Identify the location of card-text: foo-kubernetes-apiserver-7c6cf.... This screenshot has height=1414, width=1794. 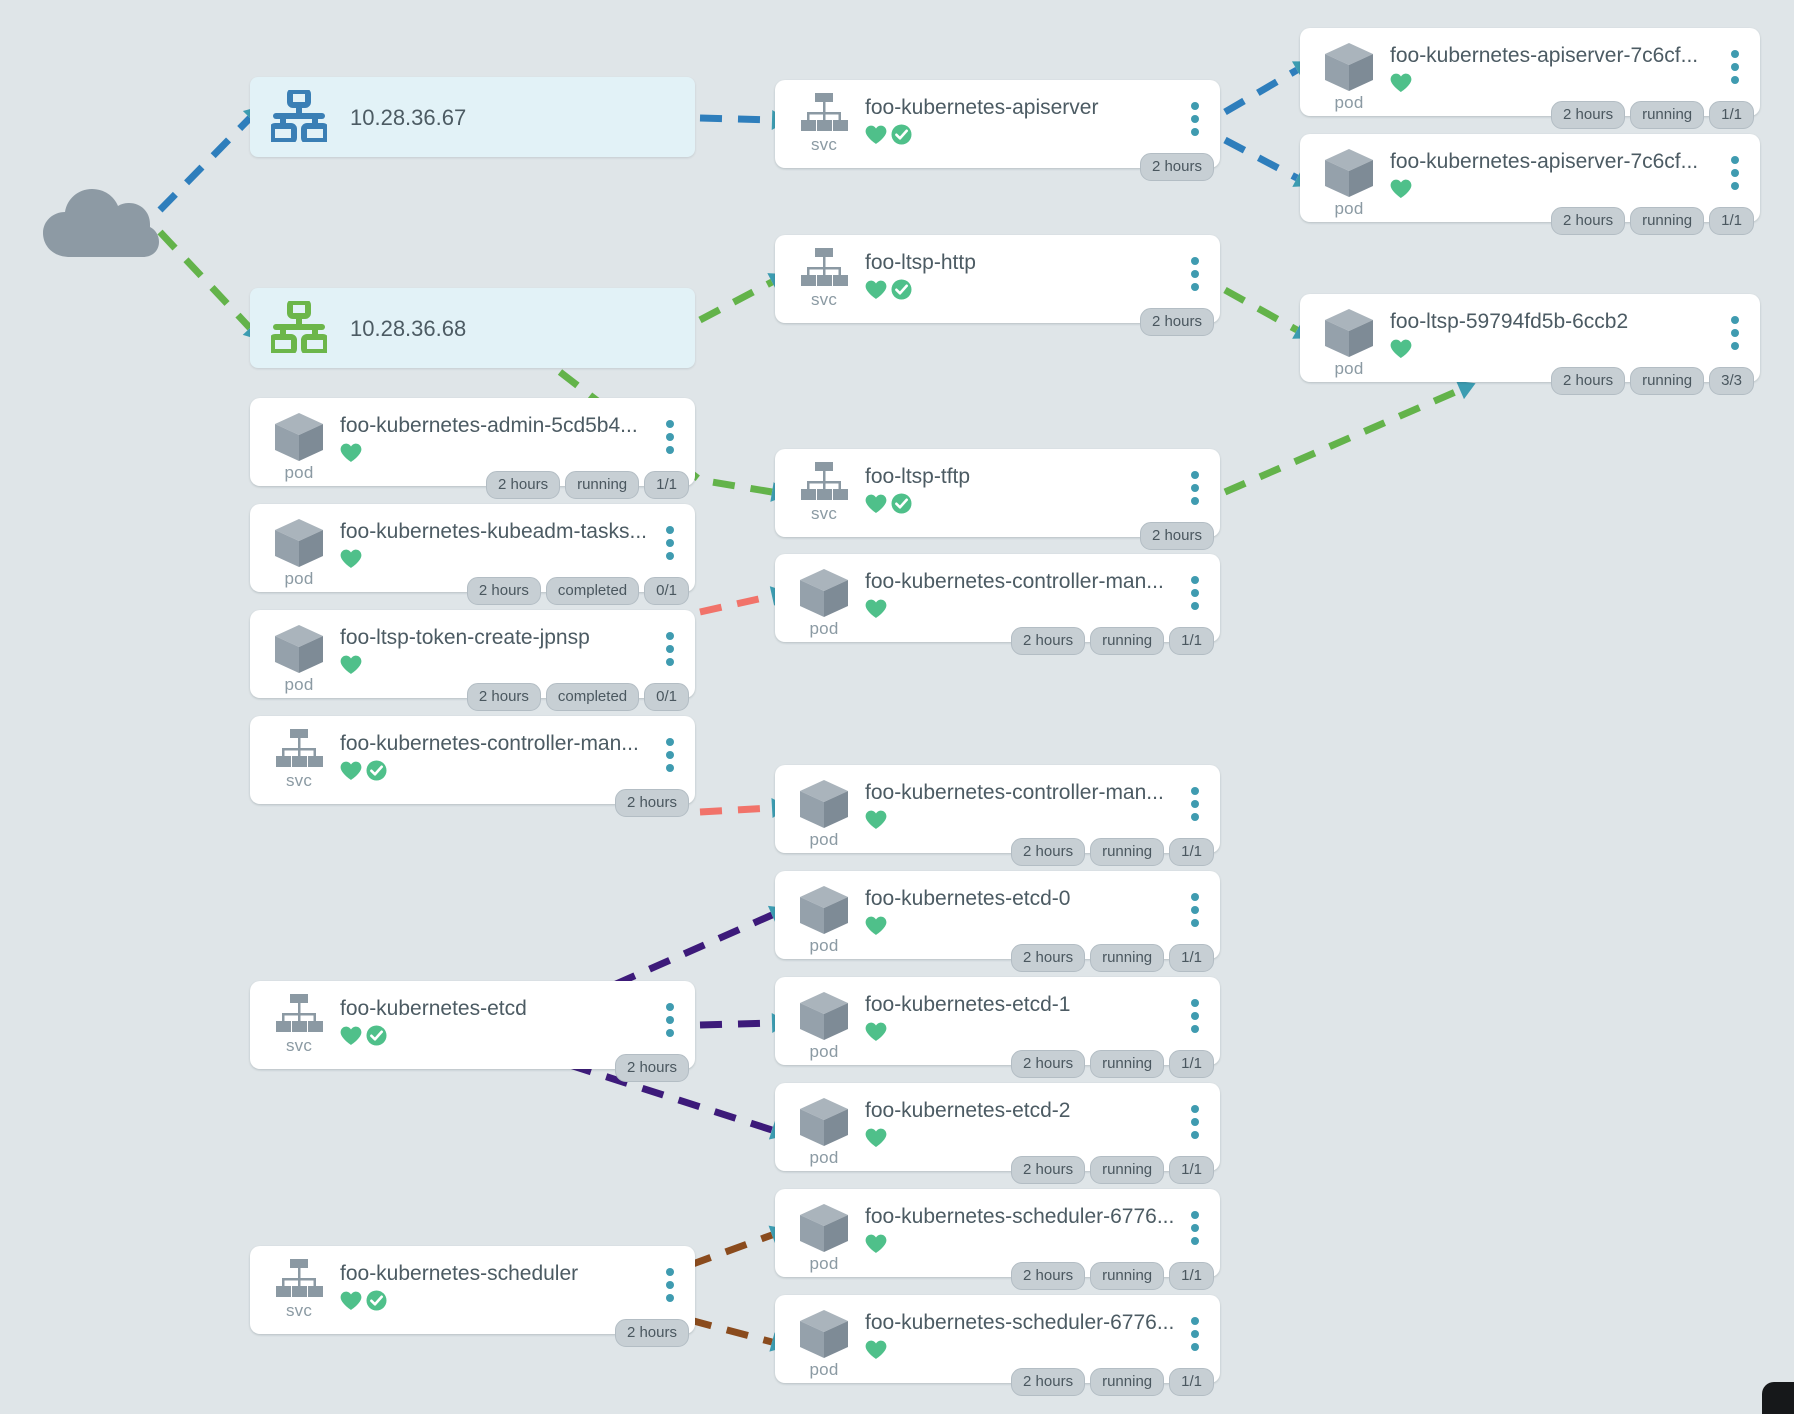
(1553, 172).